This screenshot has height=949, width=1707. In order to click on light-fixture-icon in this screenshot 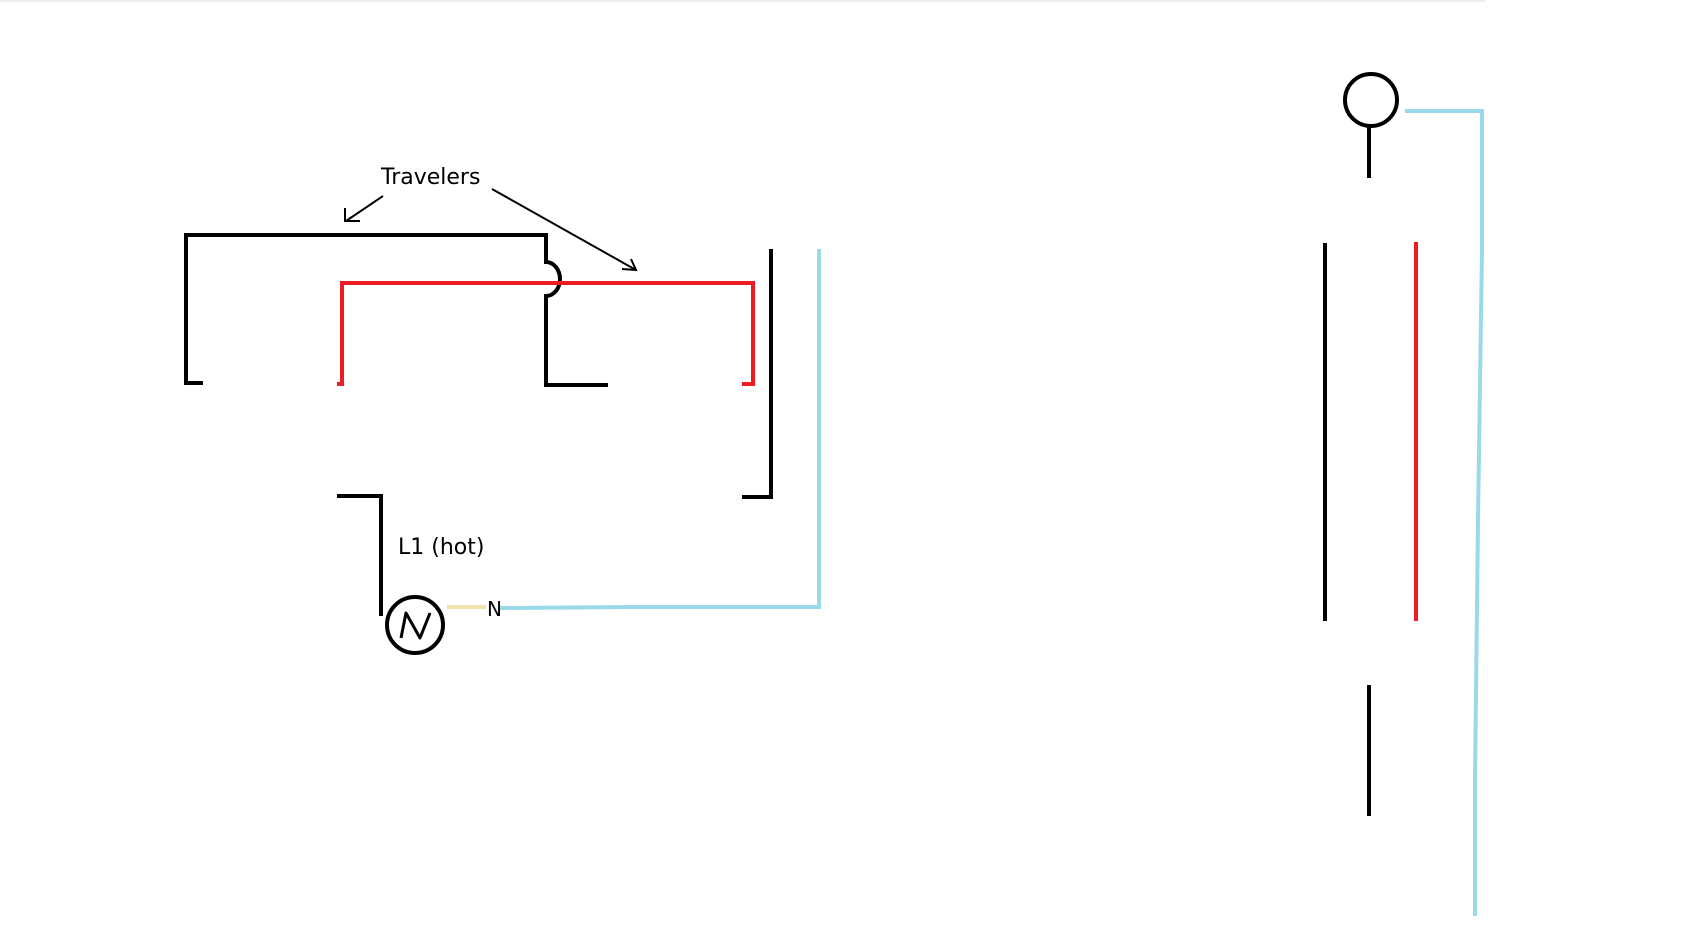, I will do `click(1371, 125)`.